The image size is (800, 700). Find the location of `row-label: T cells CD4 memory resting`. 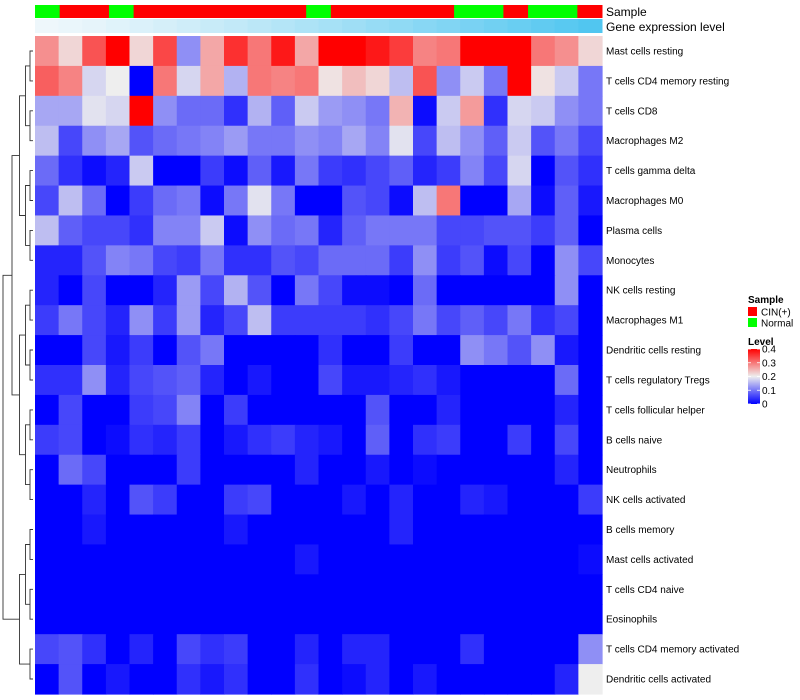

row-label: T cells CD4 memory resting is located at coordinates (667, 81).